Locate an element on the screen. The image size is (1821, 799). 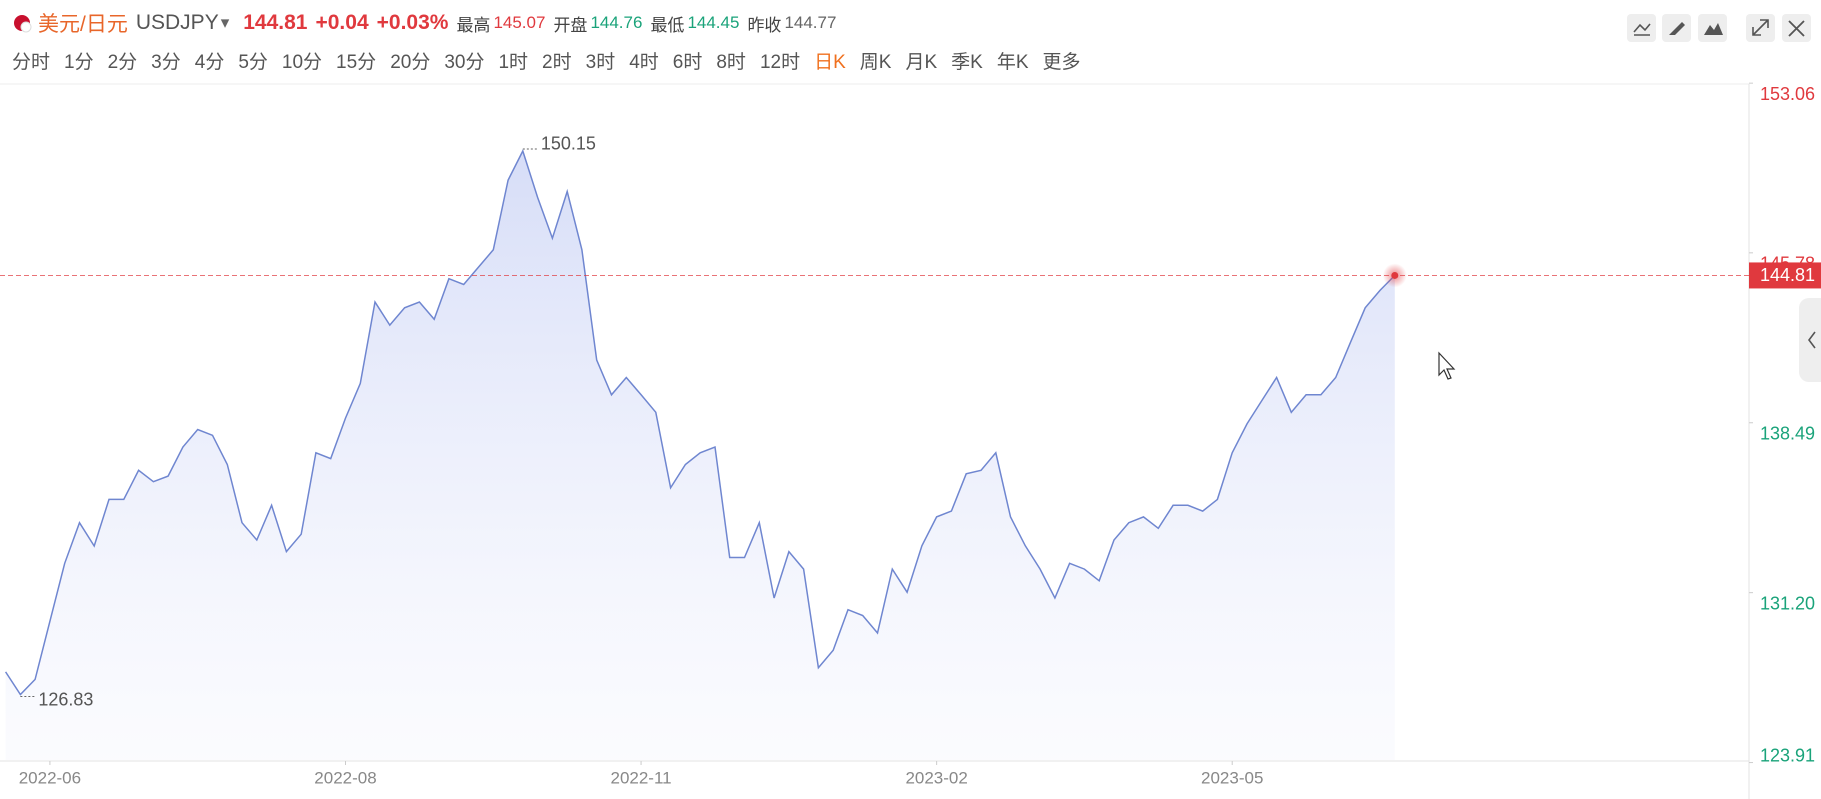
timeframe-button: 30分 is located at coordinates (464, 62).